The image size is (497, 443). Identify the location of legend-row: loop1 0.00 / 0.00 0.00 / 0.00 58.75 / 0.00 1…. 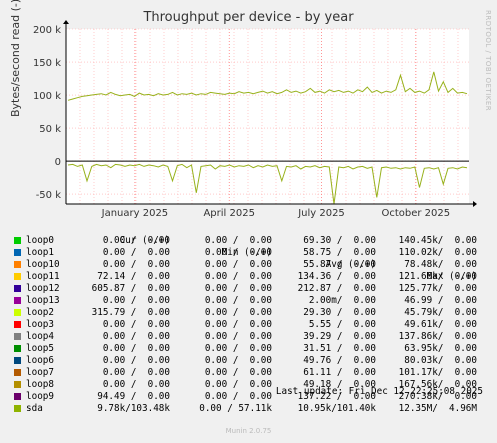
(248, 253).